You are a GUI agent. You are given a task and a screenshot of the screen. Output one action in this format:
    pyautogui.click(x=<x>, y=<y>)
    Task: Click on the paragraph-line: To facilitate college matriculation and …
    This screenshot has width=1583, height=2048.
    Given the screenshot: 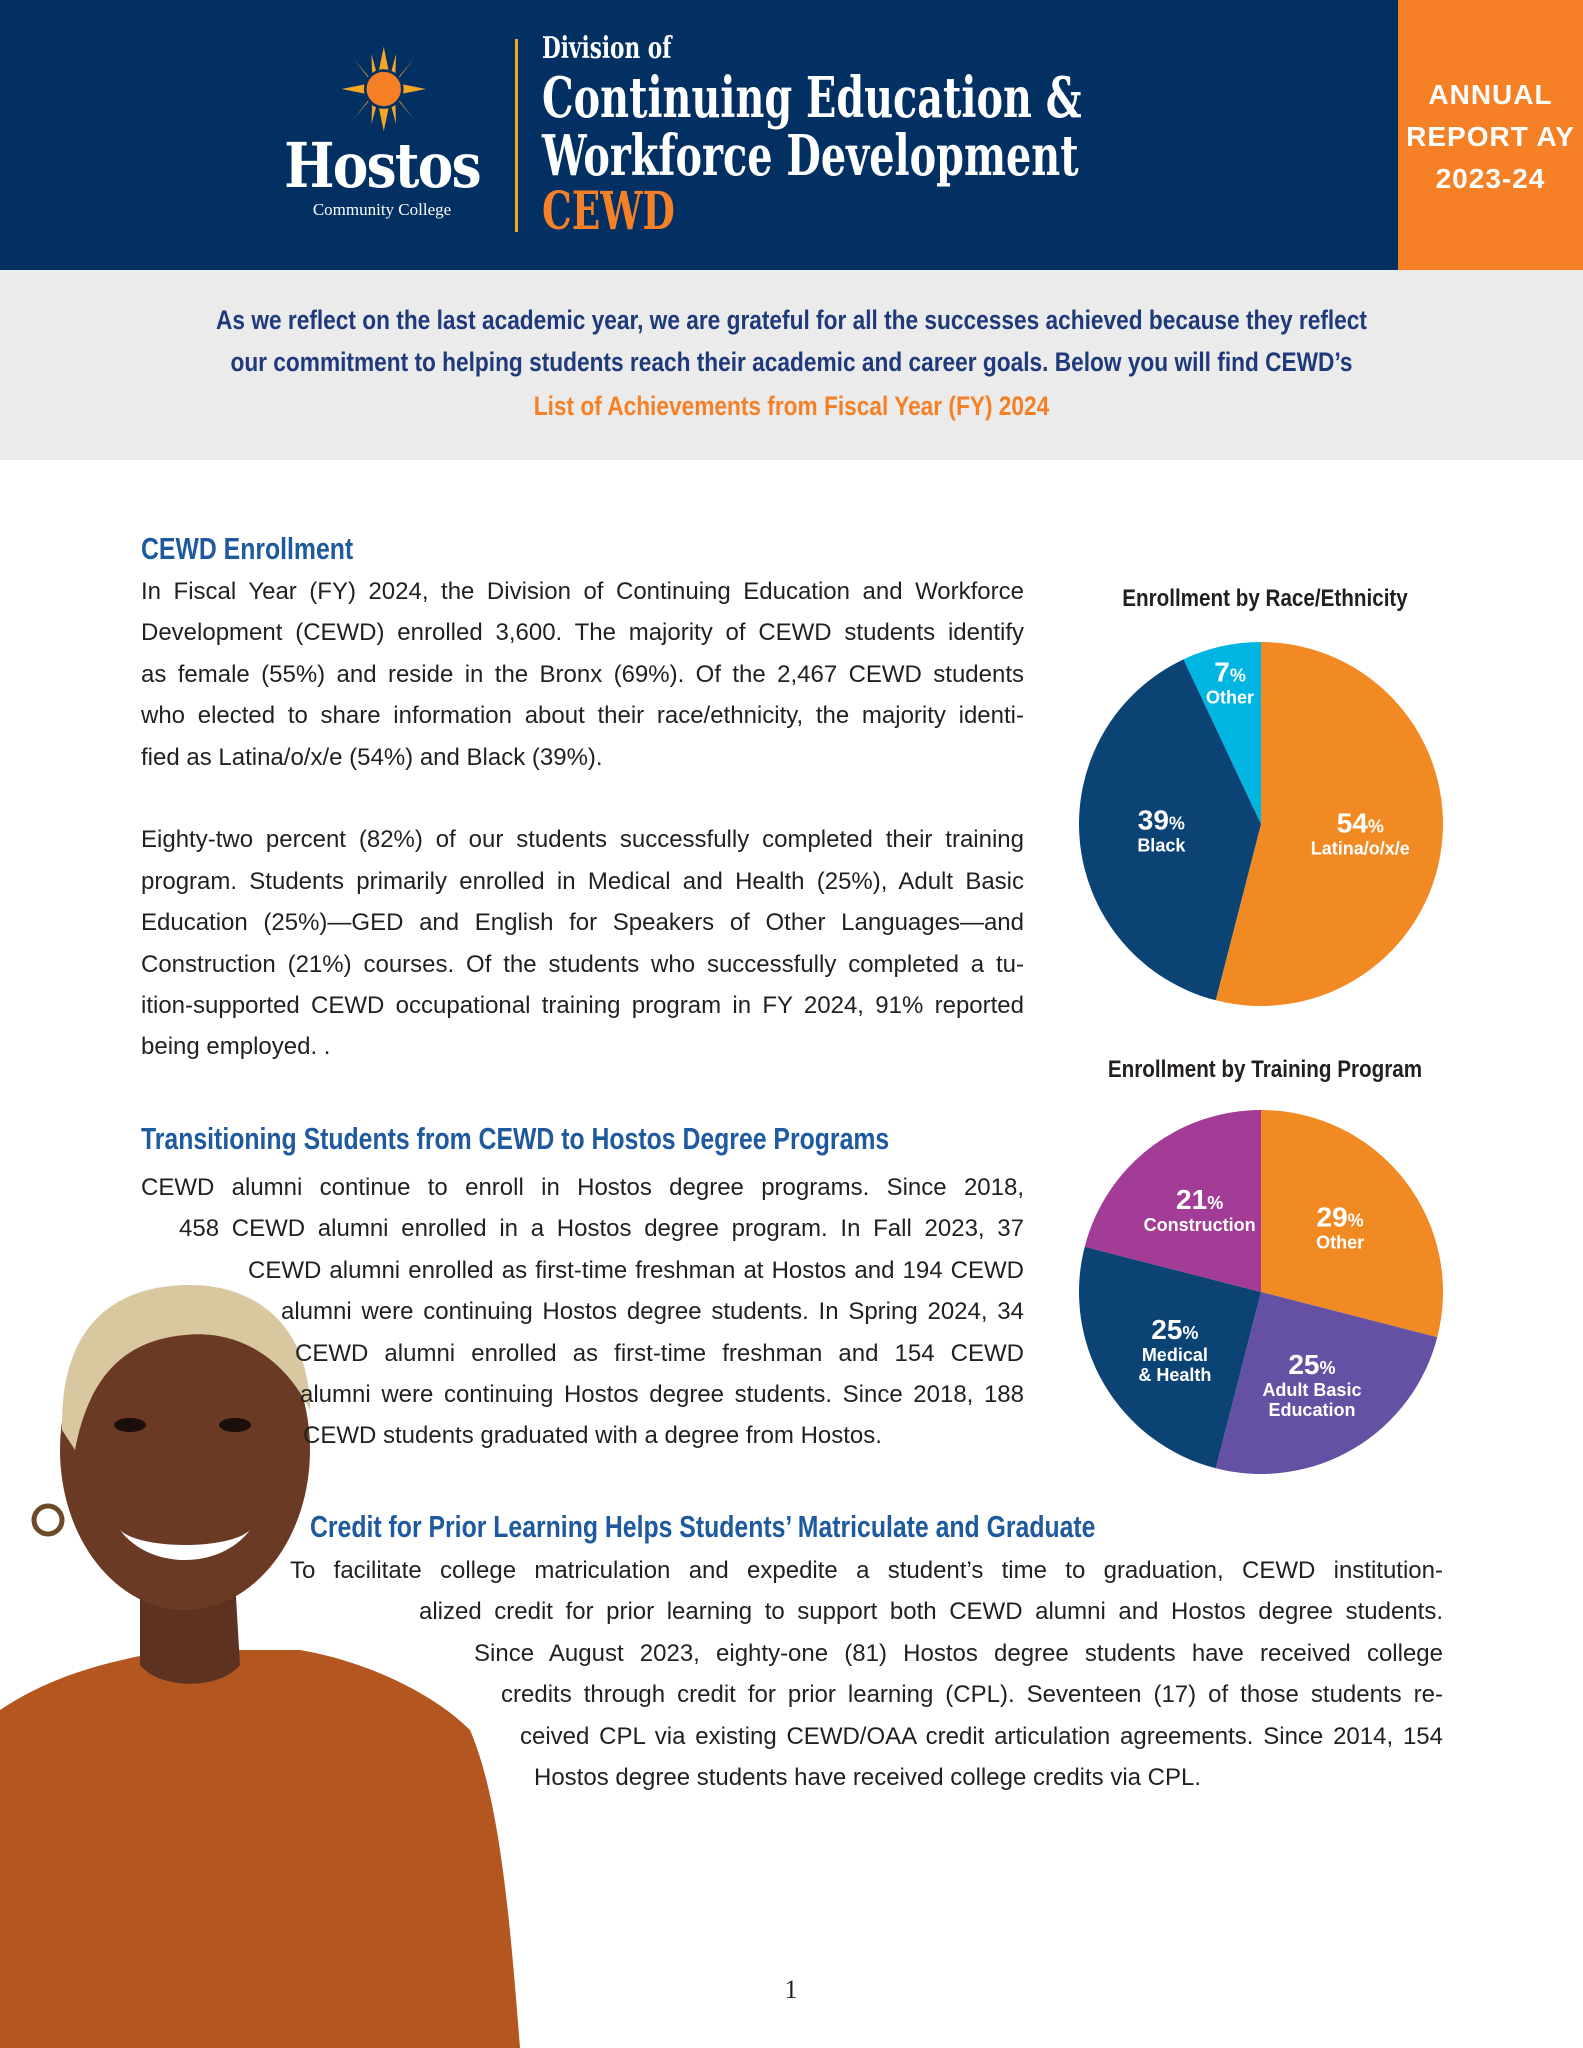 What is the action you would take?
    pyautogui.click(x=866, y=1570)
    